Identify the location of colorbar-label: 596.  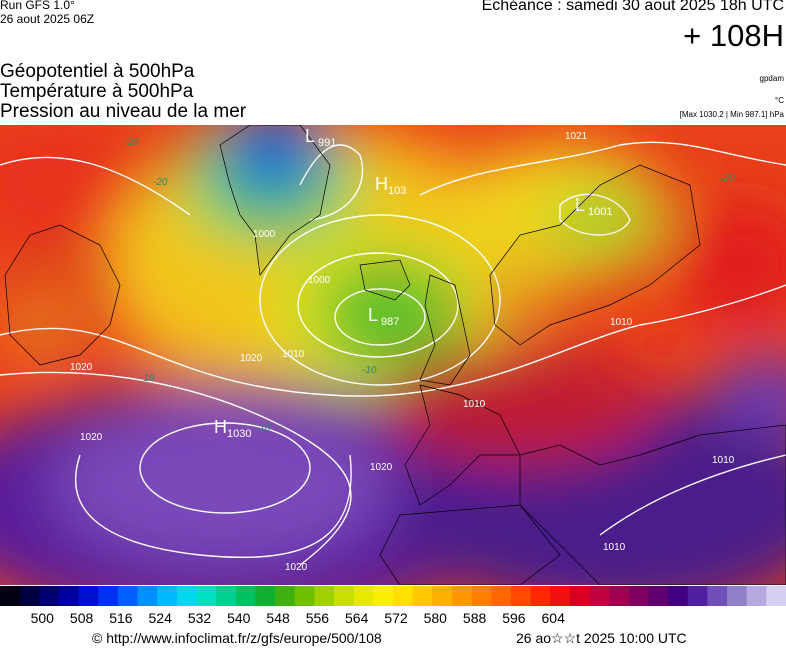
(514, 618).